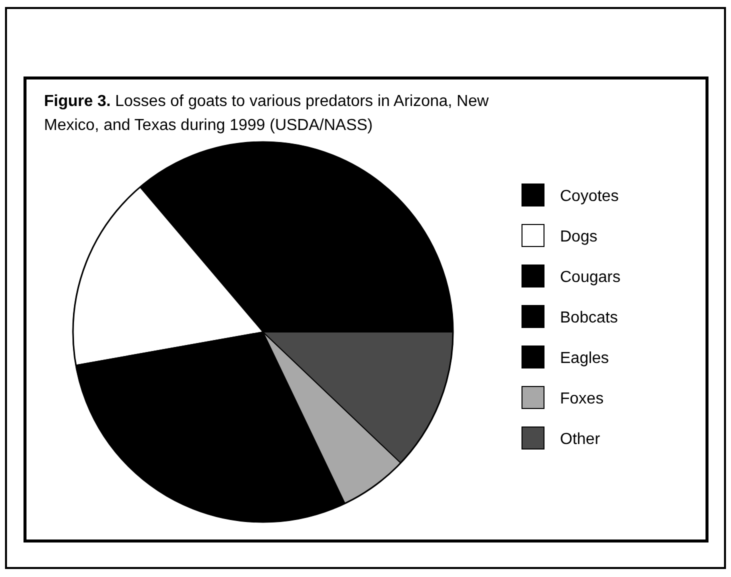  Describe the element at coordinates (584, 358) in the screenshot. I see `legend-label: Eagles` at that location.